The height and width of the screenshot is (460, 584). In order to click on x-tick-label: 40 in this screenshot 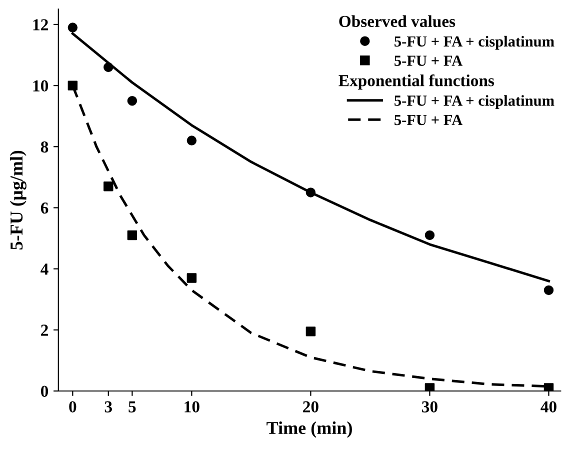, I will do `click(548, 406)`.